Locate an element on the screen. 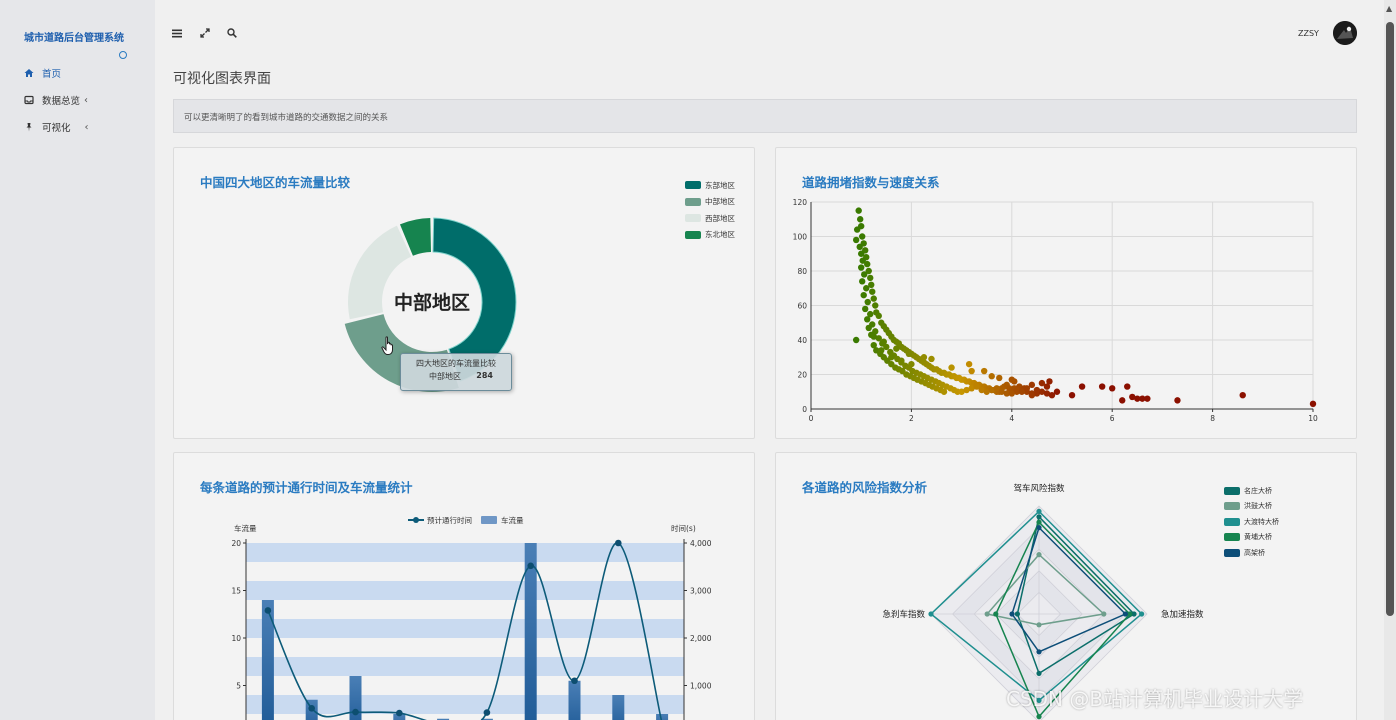  sidebar: 城市道路后台管理系统 首页 数据总览 ‹ 可视化 ‹ is located at coordinates (77, 360).